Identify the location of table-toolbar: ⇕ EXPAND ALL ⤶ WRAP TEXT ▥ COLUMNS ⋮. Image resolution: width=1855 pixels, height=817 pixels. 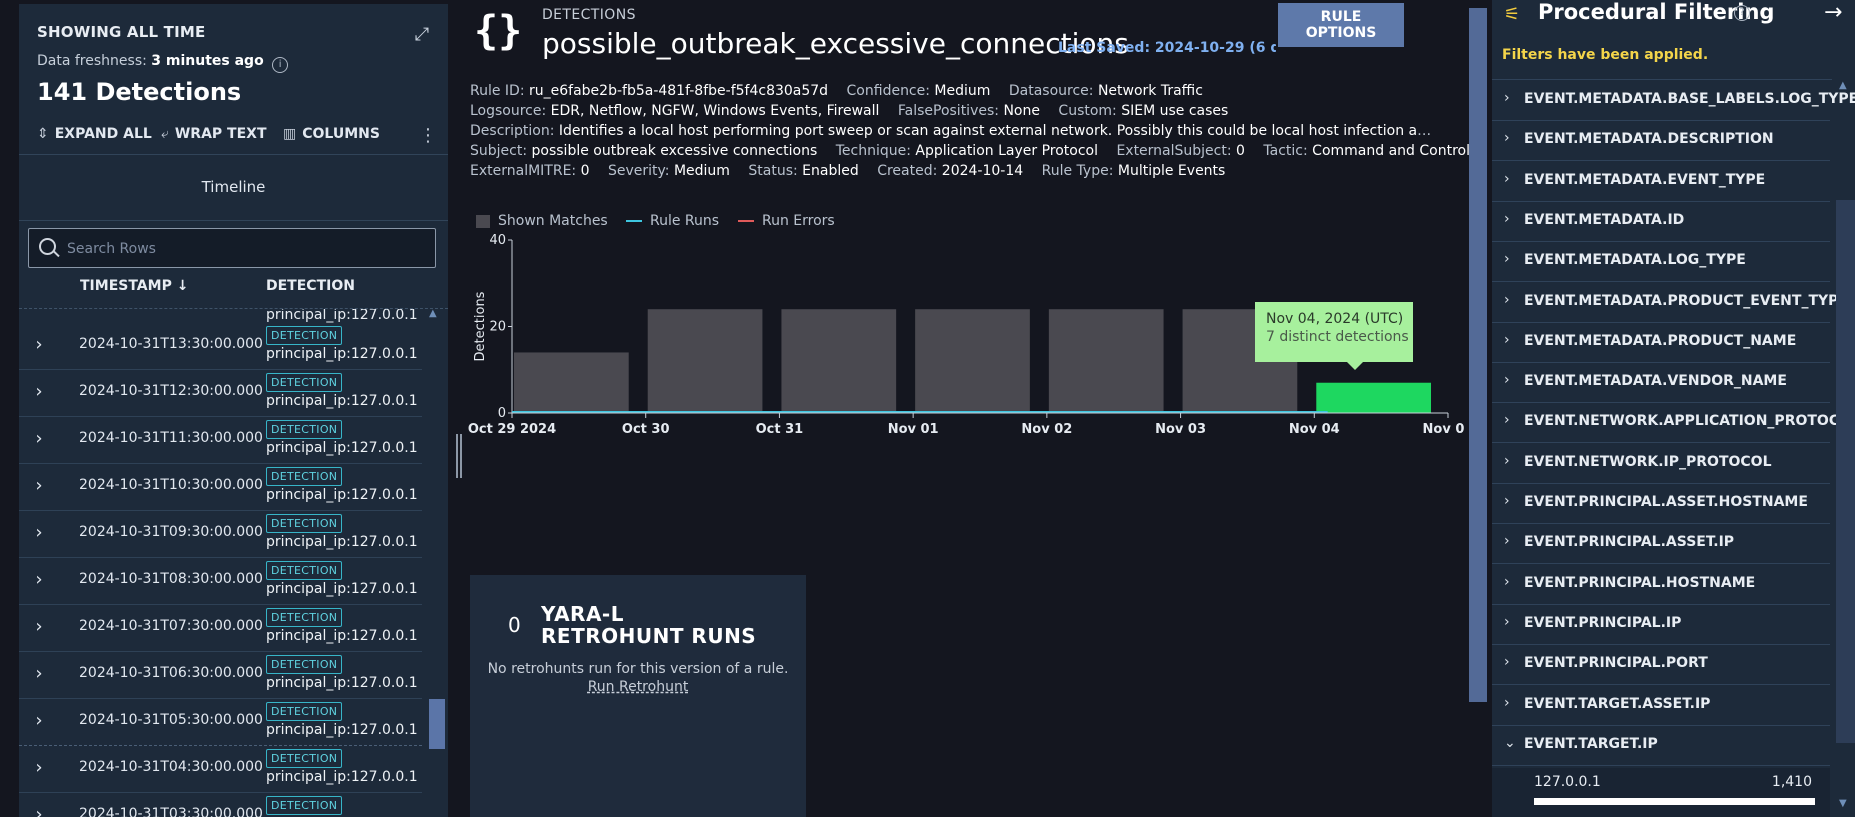
(233, 136).